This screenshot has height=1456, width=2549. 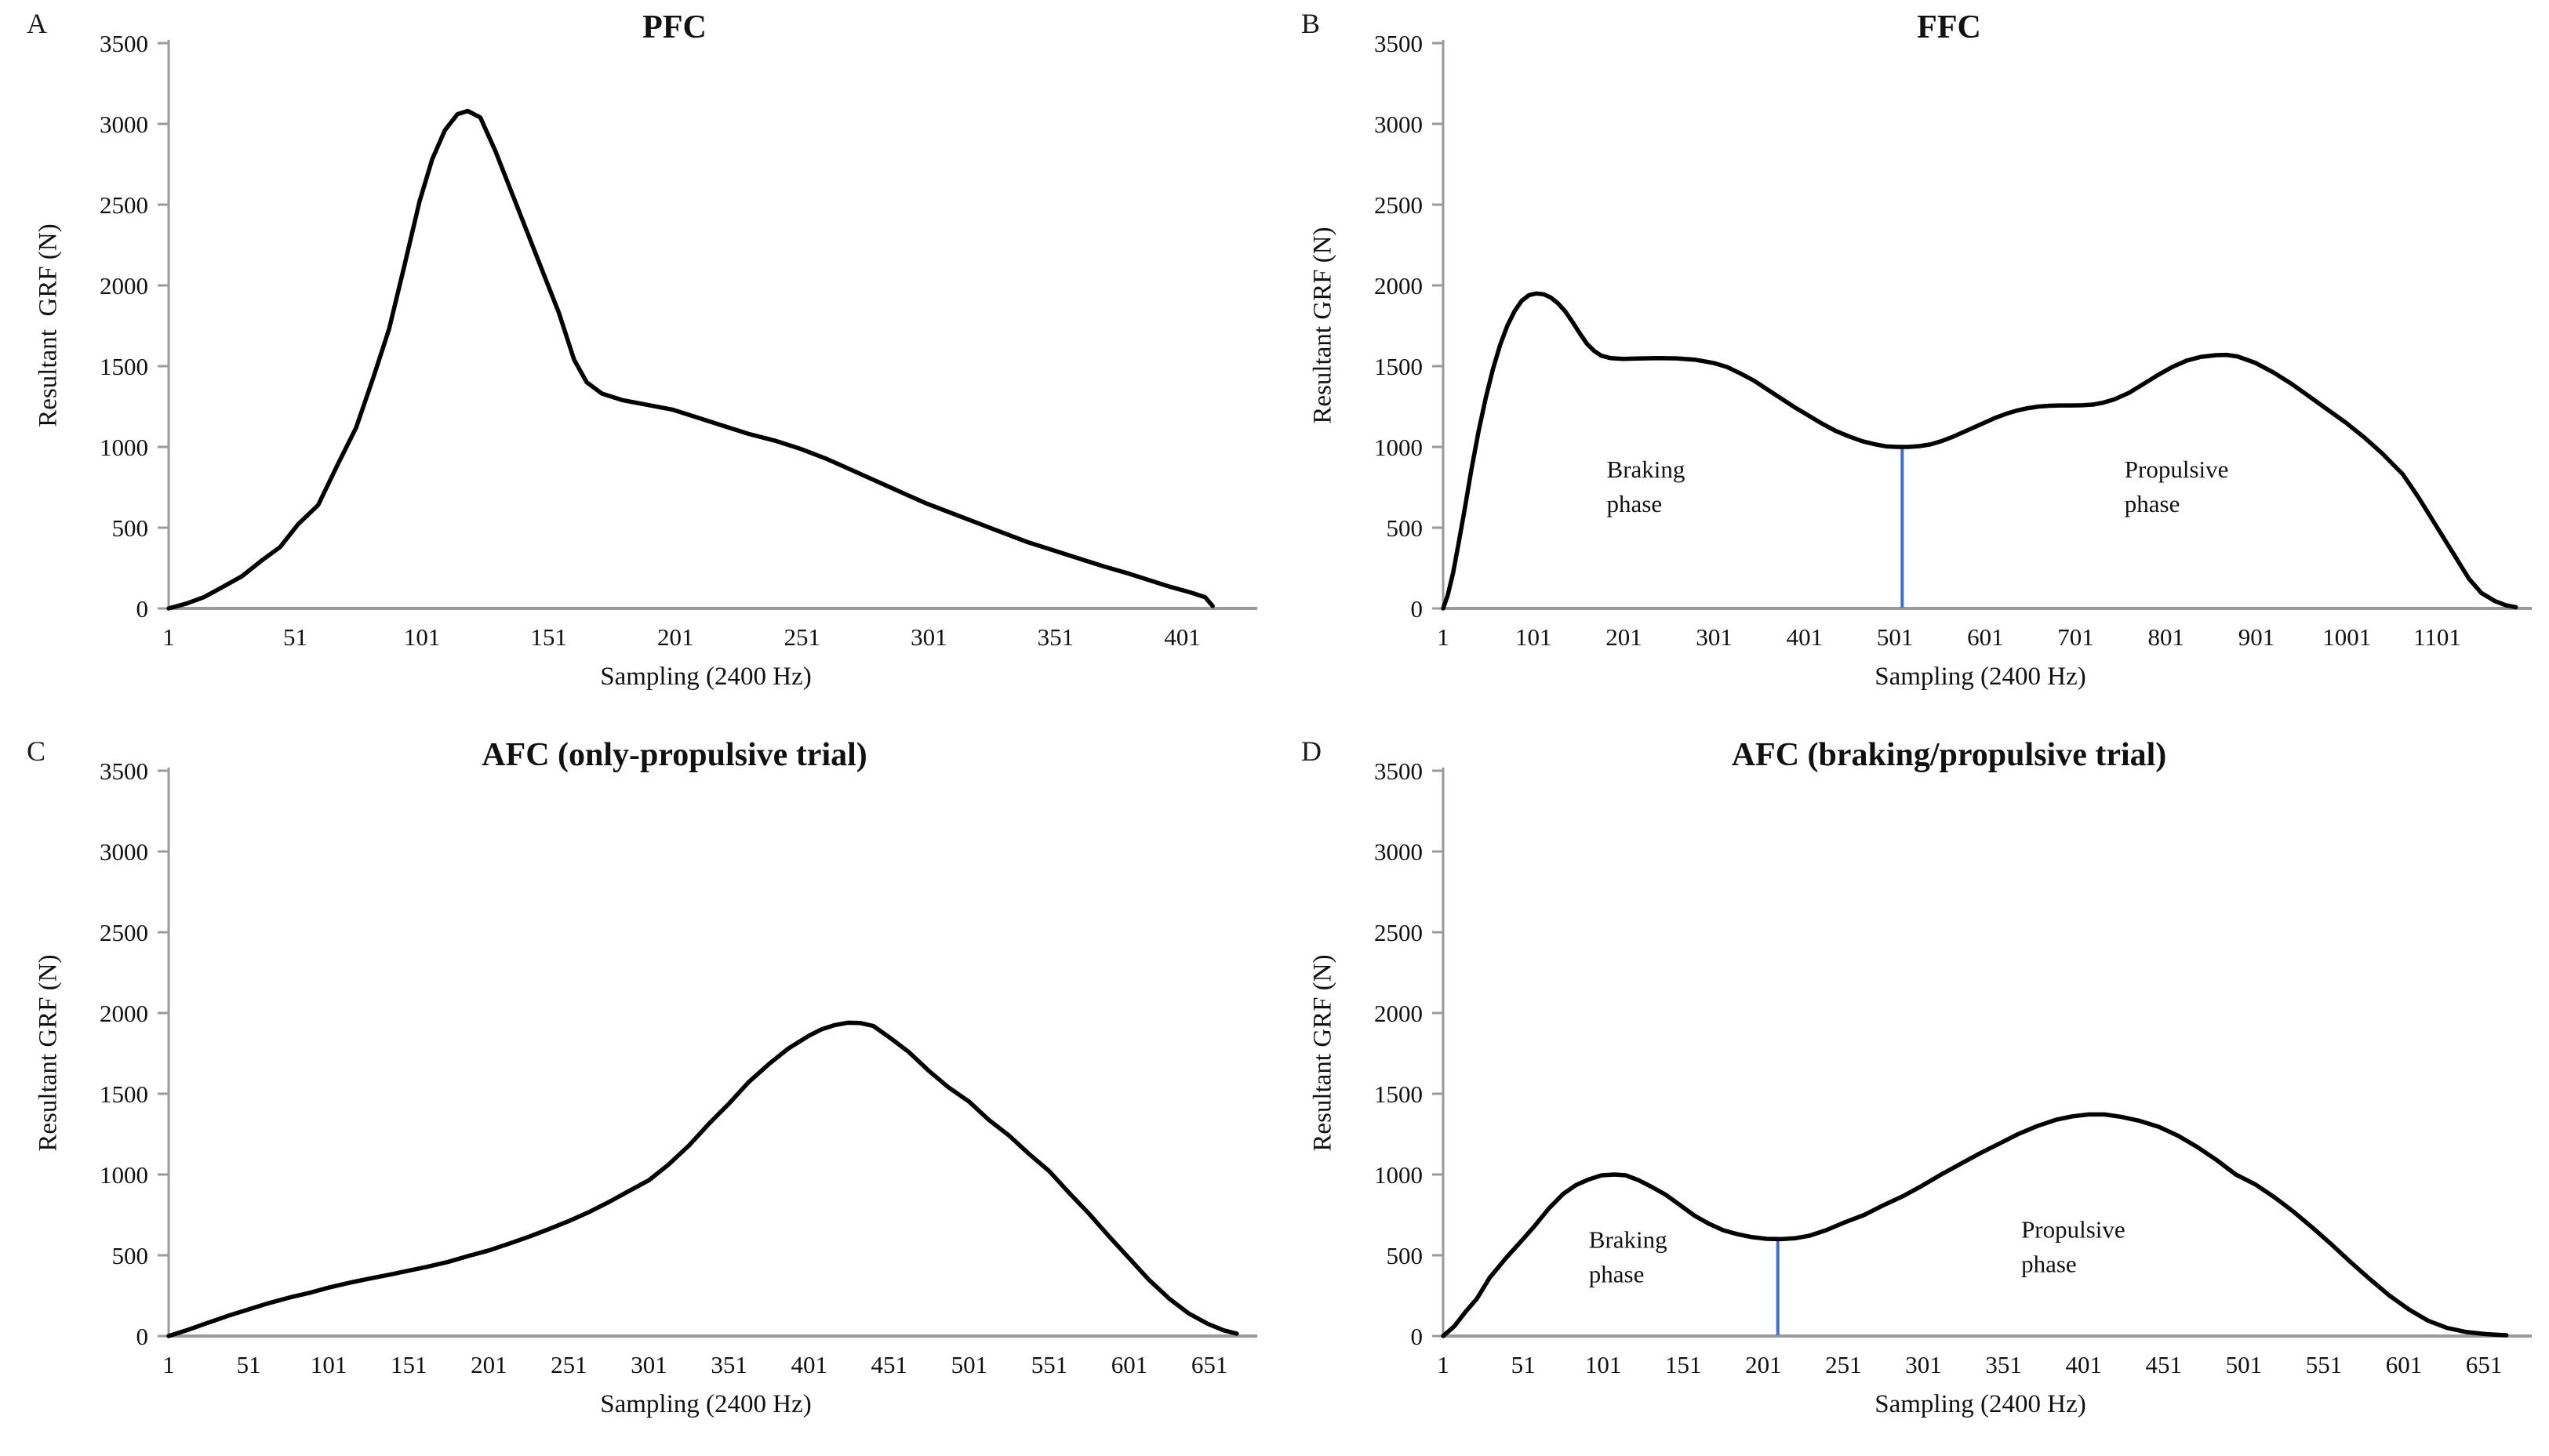 What do you see at coordinates (37, 23) in the screenshot?
I see `panel-letter-a: A` at bounding box center [37, 23].